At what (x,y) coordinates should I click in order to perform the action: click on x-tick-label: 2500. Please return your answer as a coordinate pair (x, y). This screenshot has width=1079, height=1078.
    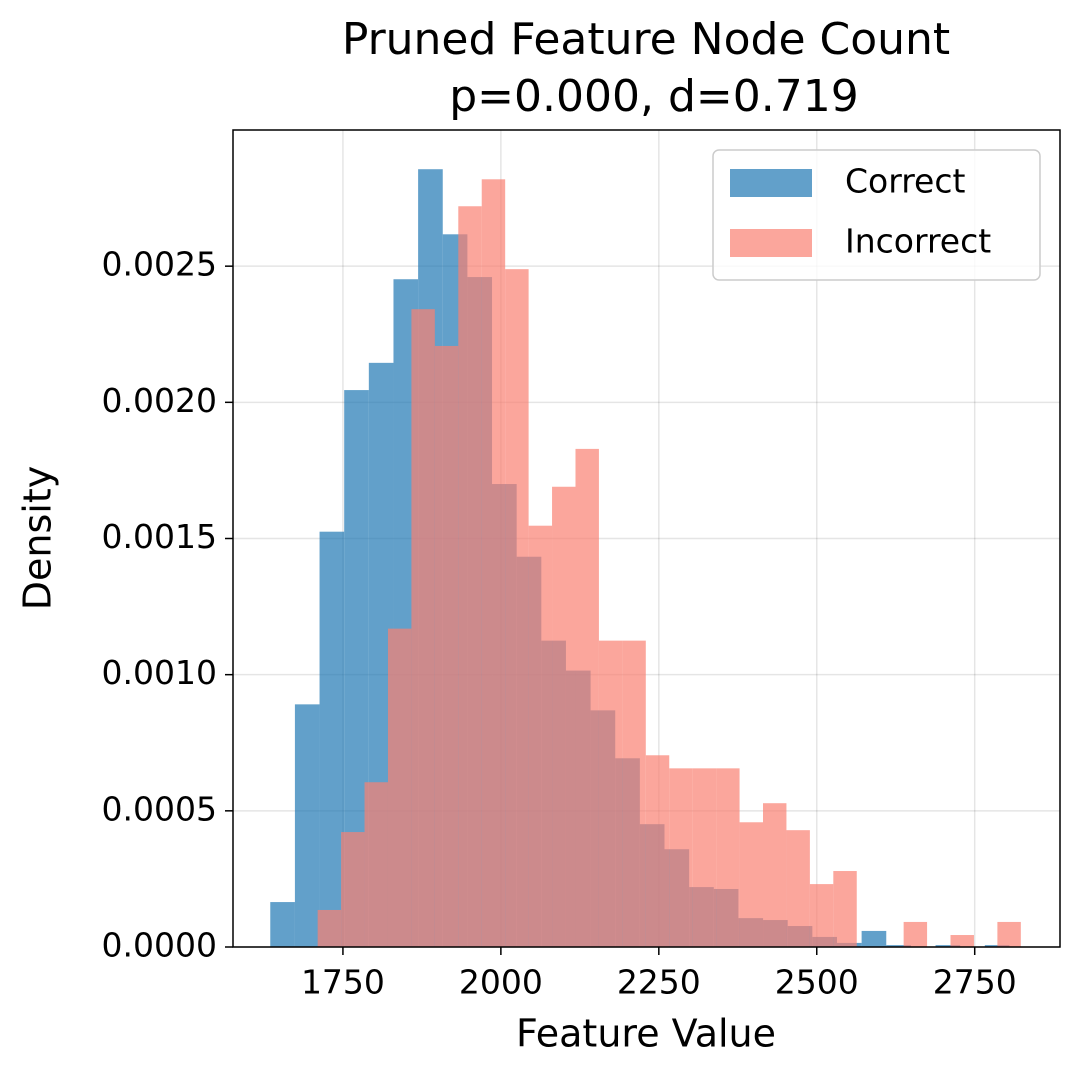
    Looking at the image, I should click on (817, 982).